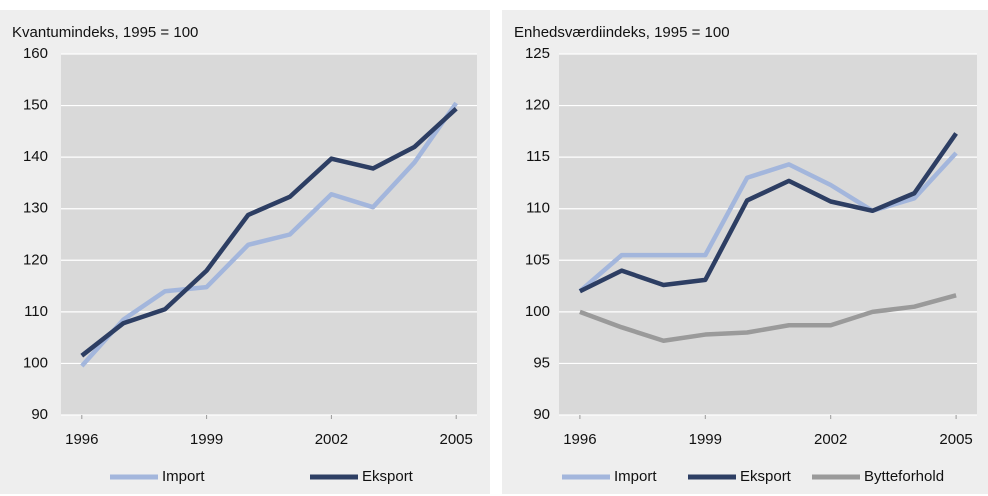 Image resolution: width=988 pixels, height=496 pixels. Describe the element at coordinates (541, 362) in the screenshot. I see `y-tick-label: 95` at that location.